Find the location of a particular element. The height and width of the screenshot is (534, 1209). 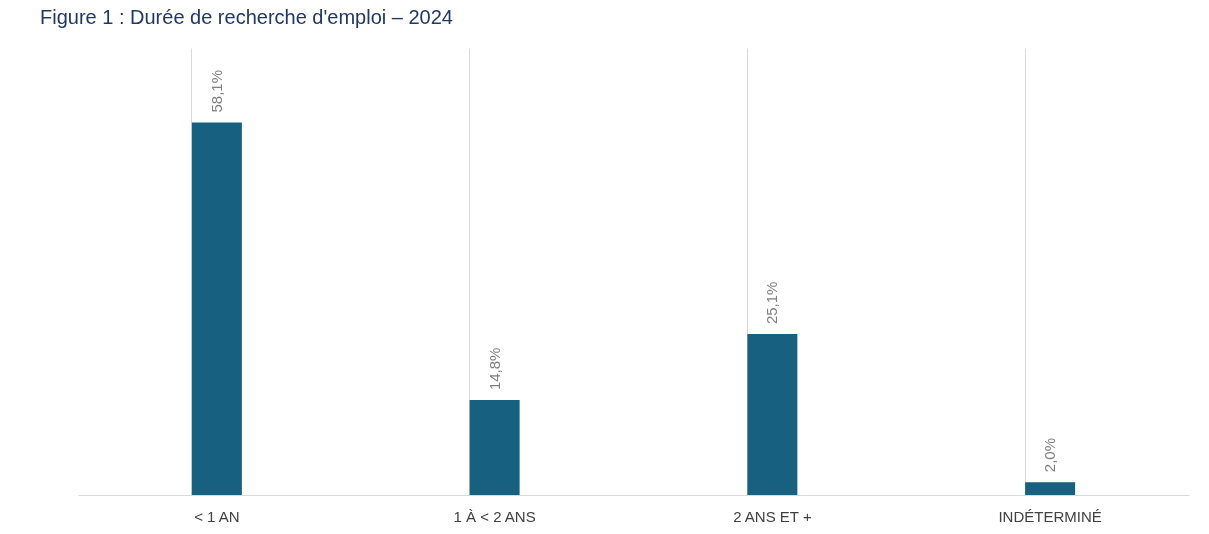

x-tick-label: 2 ANS ET + is located at coordinates (772, 516).